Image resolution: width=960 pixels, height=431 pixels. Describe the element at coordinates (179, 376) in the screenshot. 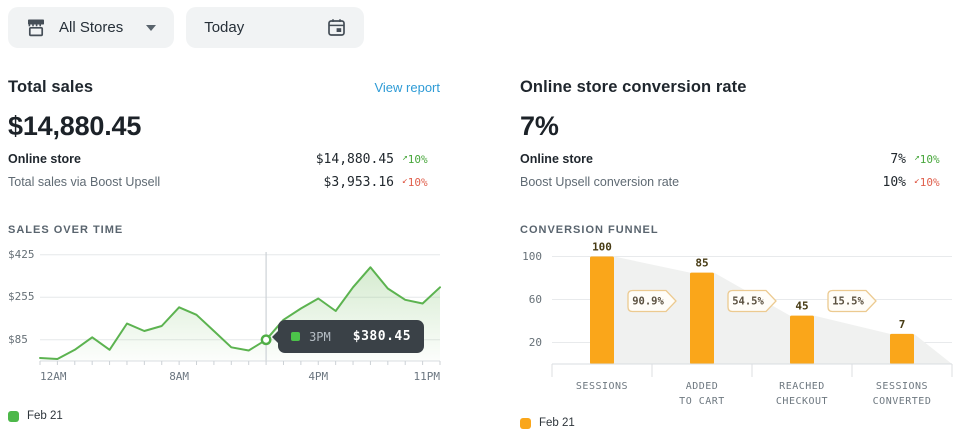

I see `x-axis-label: 8AM` at that location.